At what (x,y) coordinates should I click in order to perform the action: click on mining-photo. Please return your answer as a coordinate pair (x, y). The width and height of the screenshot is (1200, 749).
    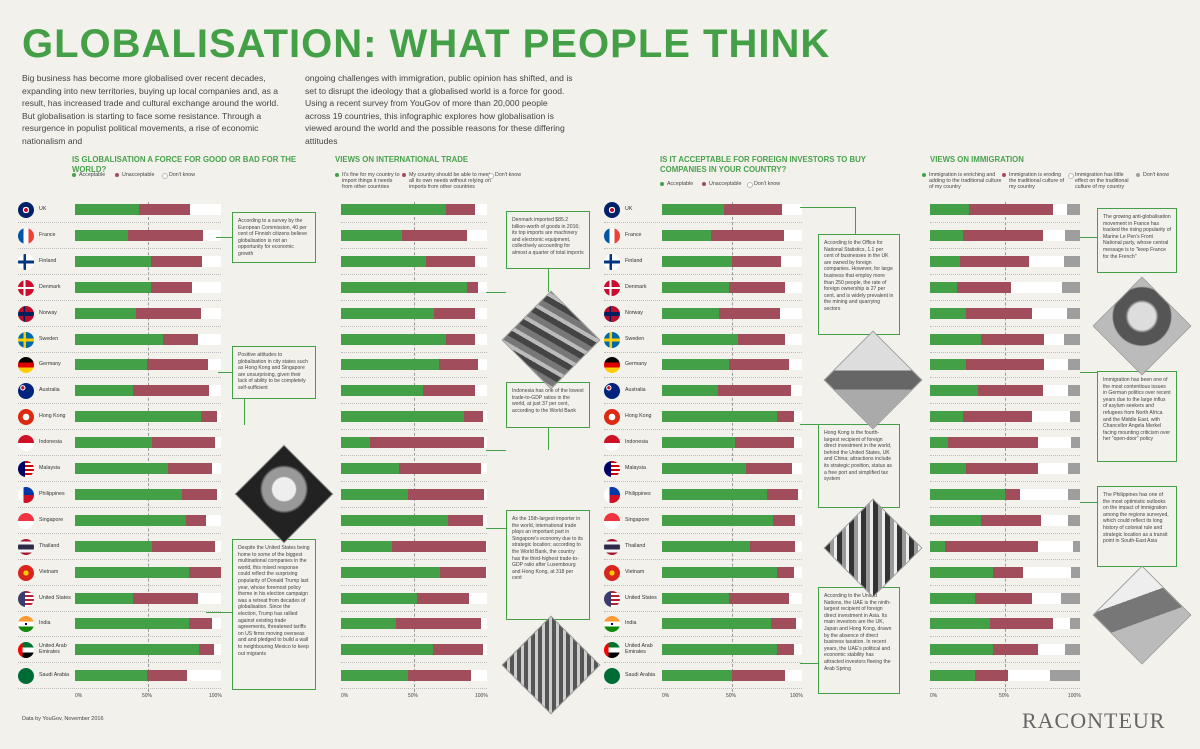
    Looking at the image, I should click on (873, 380).